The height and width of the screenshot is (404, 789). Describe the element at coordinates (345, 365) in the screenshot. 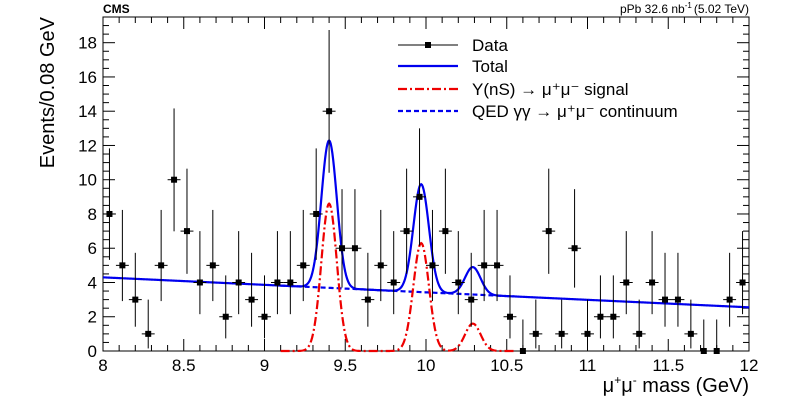

I see `x-tick-label: 9.5` at that location.